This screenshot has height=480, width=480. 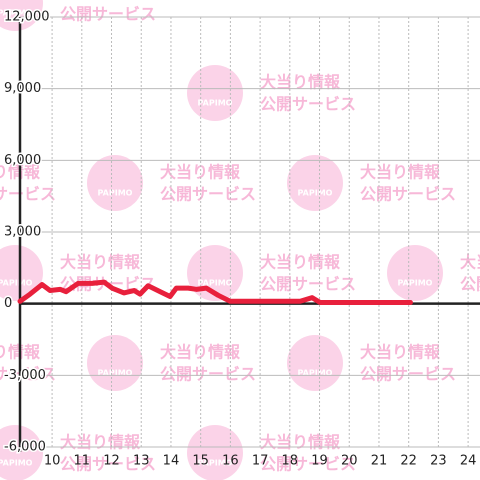 I want to click on y-tick-label: 6,000, so click(x=22, y=160).